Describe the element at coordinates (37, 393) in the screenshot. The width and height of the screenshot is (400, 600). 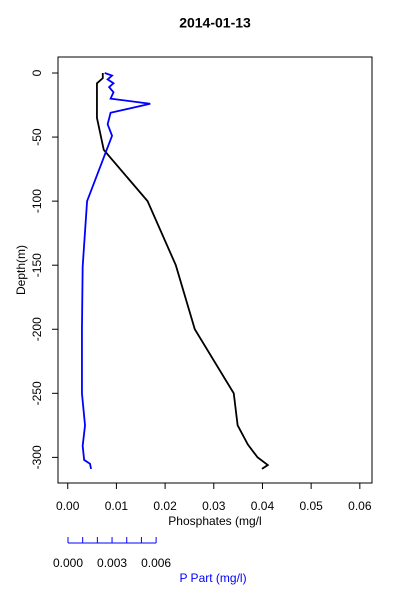
I see `y-tick-label: -250` at that location.